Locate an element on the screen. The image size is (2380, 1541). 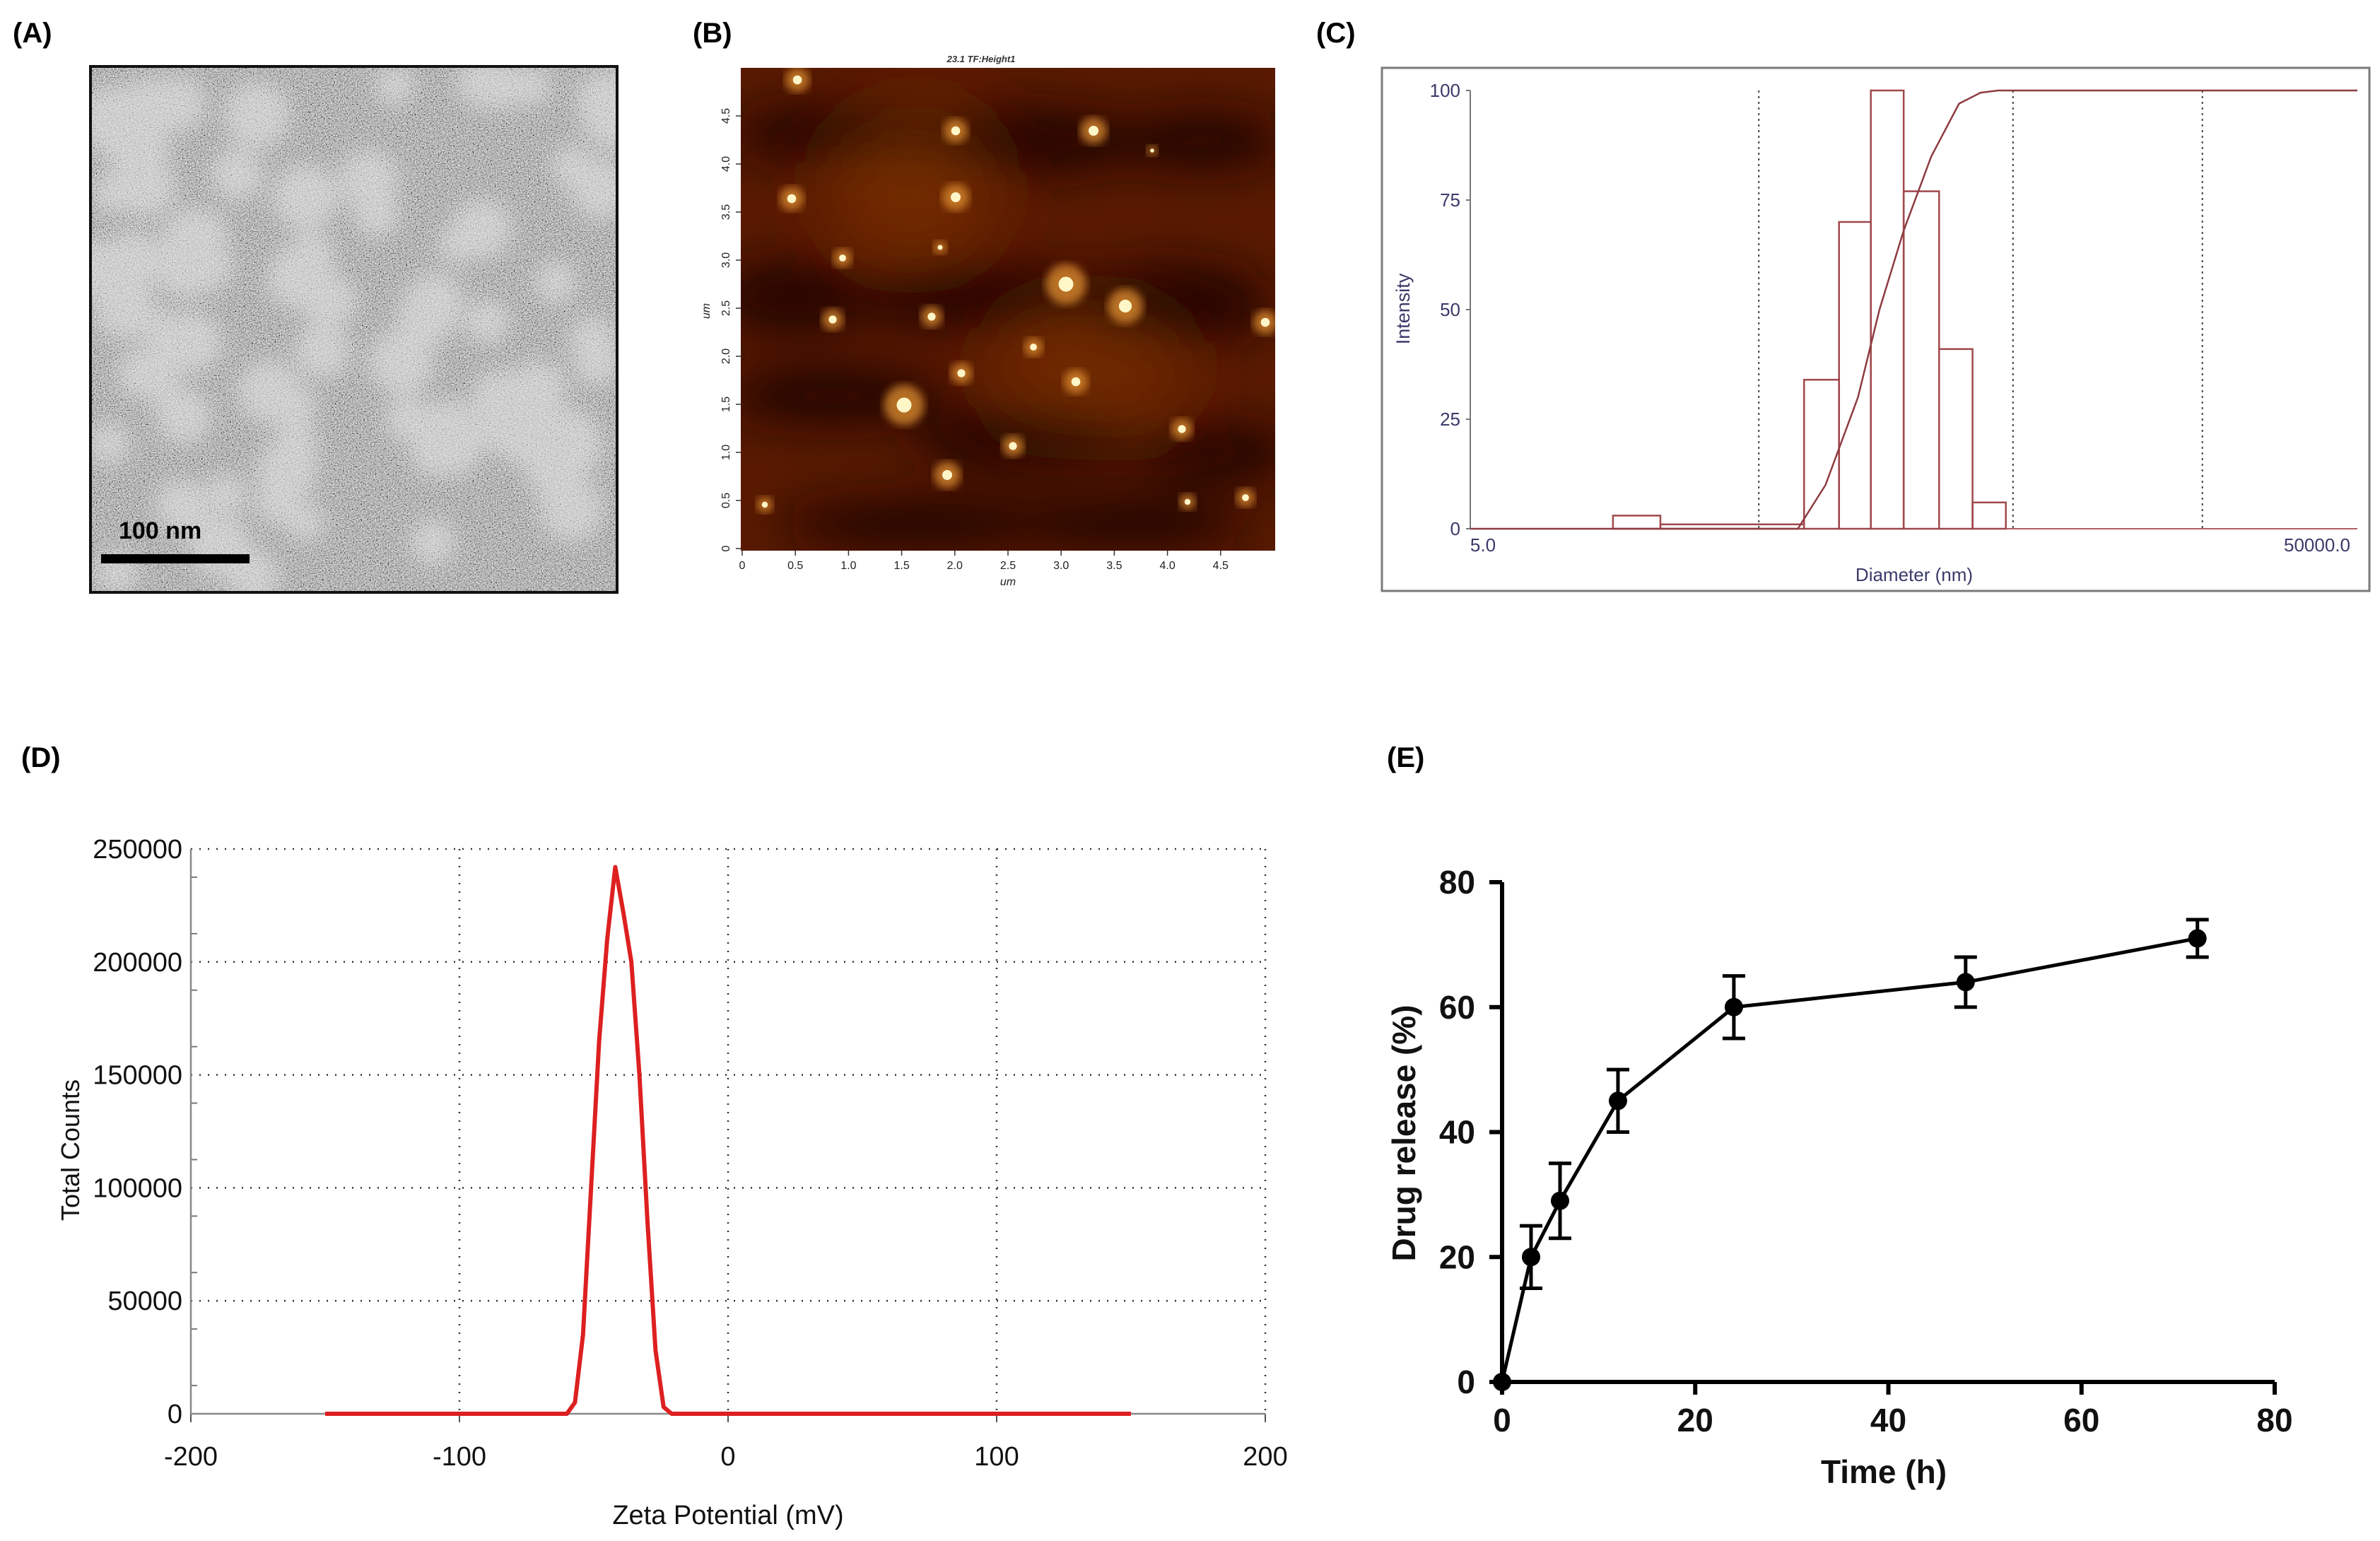
afm-x-tick-label: 4.0 is located at coordinates (1167, 566).